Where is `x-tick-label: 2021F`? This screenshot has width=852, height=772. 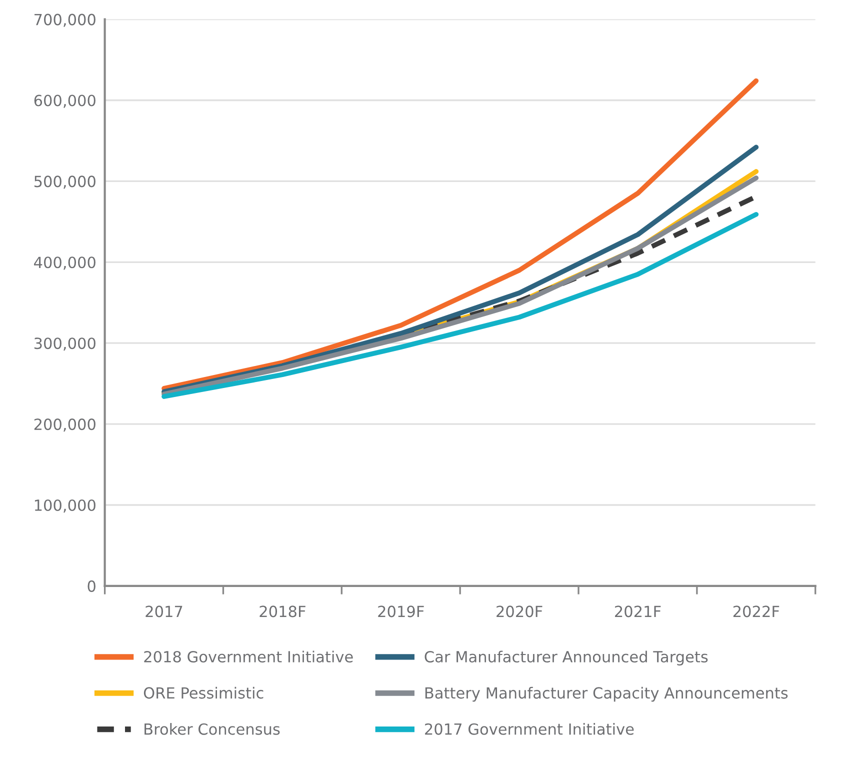
x-tick-label: 2021F is located at coordinates (638, 612).